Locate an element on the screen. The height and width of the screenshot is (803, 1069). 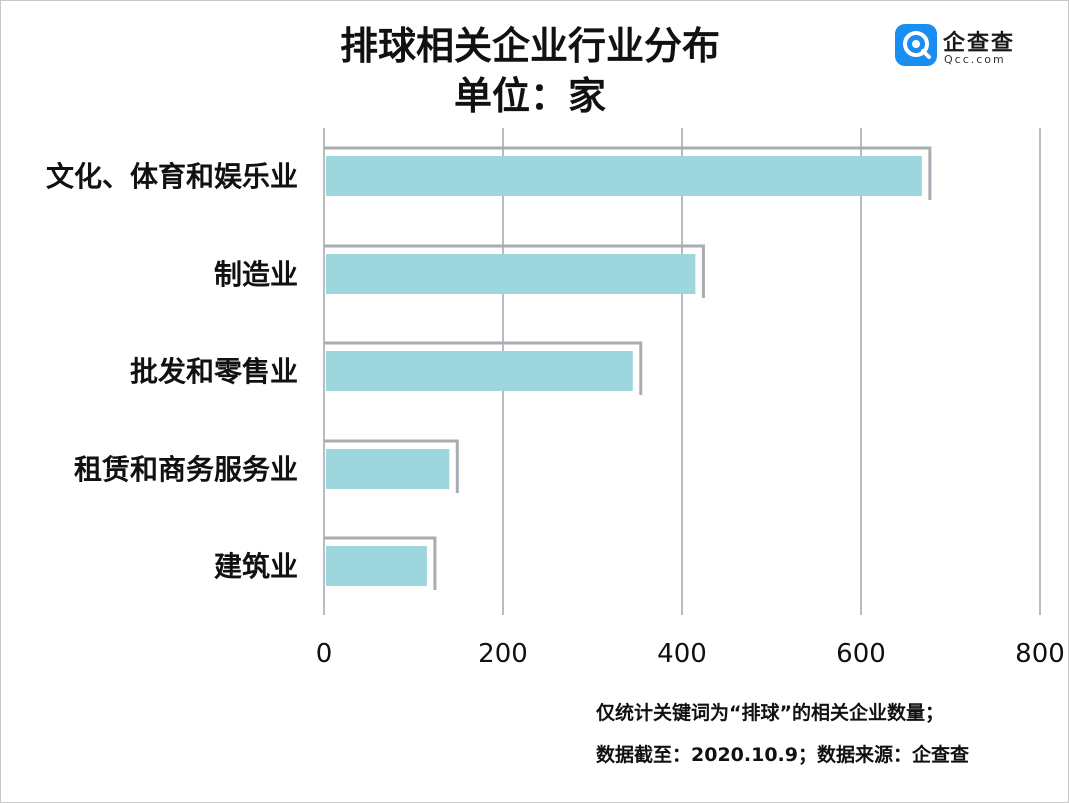
x-tick-label: 200 is located at coordinates (503, 654).